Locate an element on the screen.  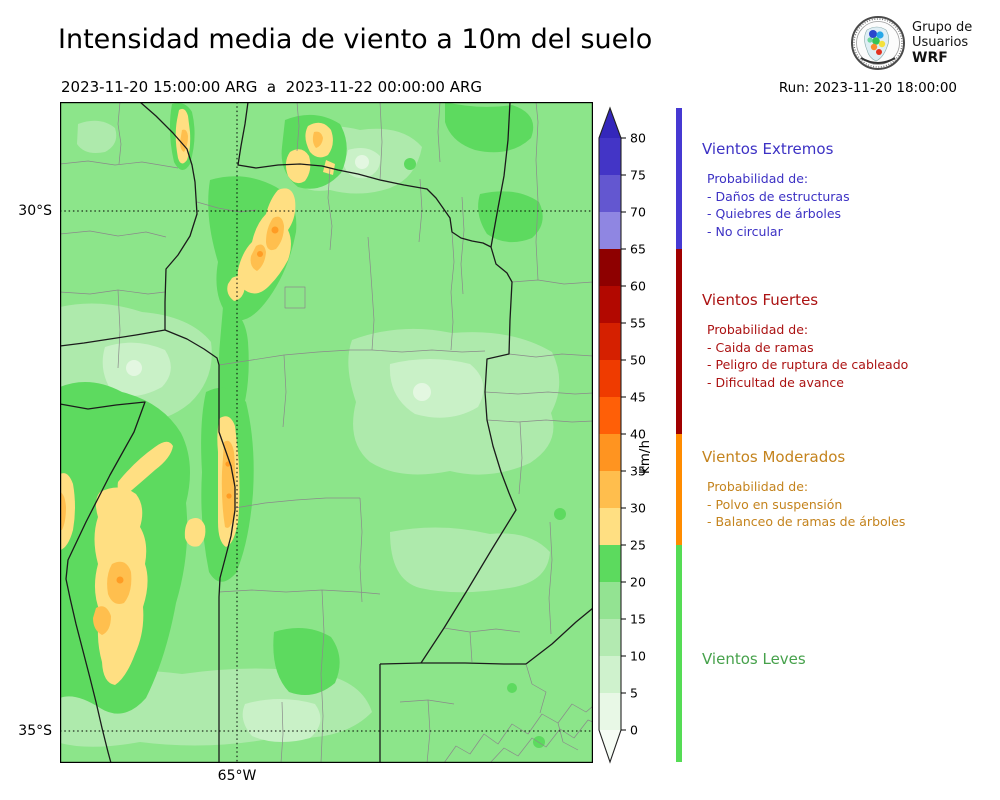
probability-item: - Daños de estructuras is located at coordinates (778, 196).